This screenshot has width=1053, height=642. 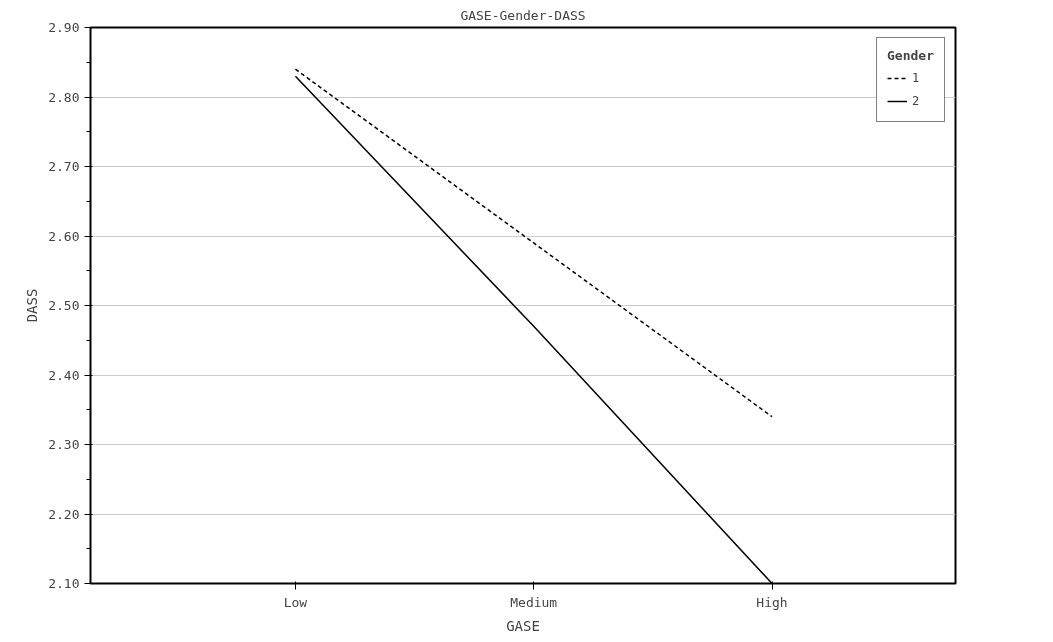 I want to click on y-tick-label: 2.20, so click(x=64, y=514).